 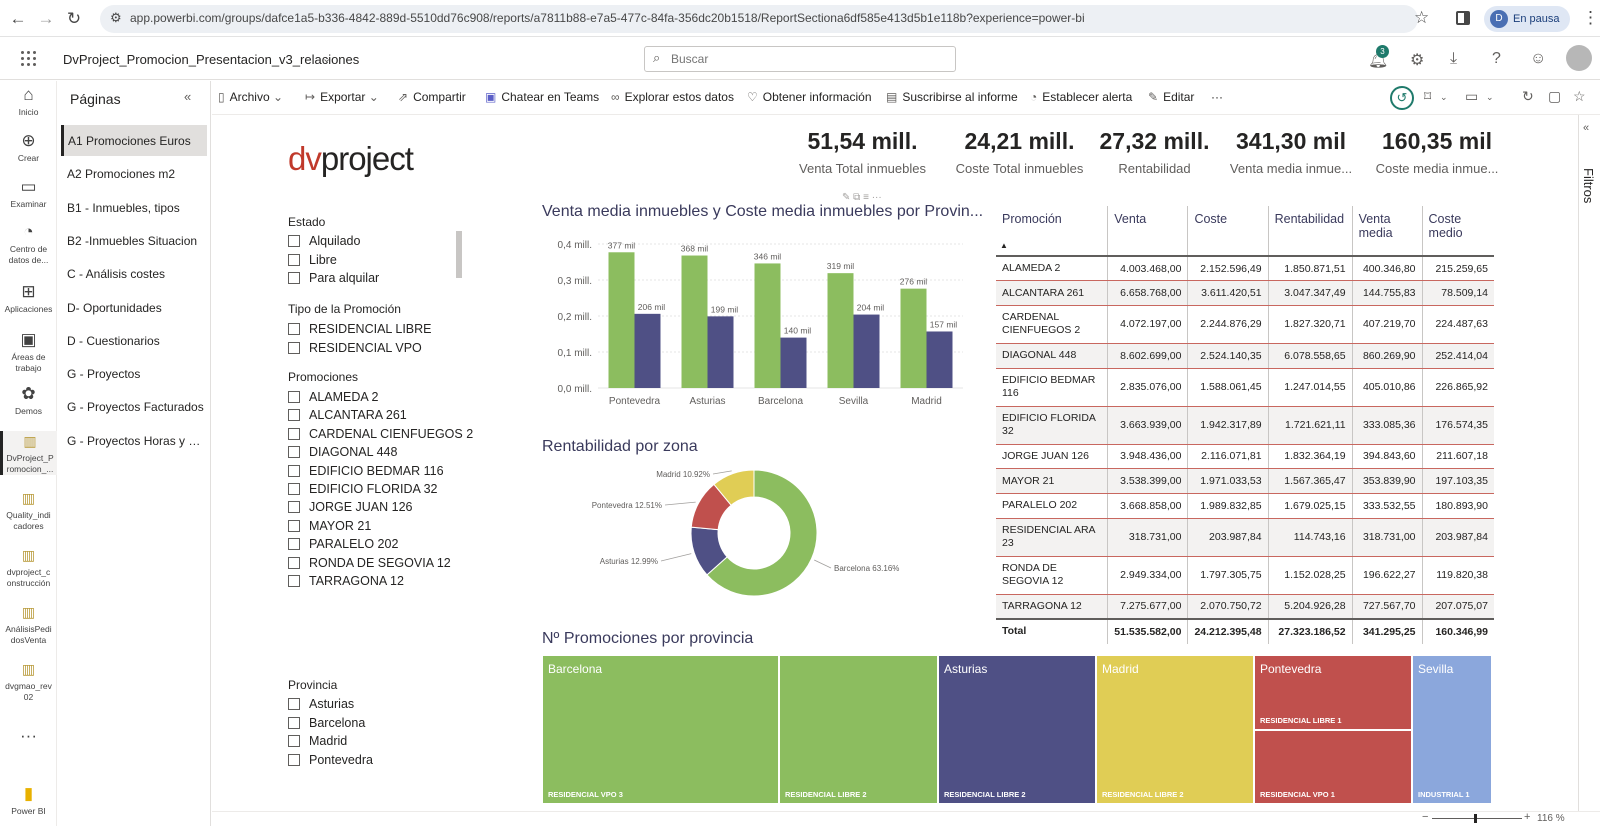 What do you see at coordinates (380, 397) in the screenshot?
I see `slicer-option: ALAMEDA 2` at bounding box center [380, 397].